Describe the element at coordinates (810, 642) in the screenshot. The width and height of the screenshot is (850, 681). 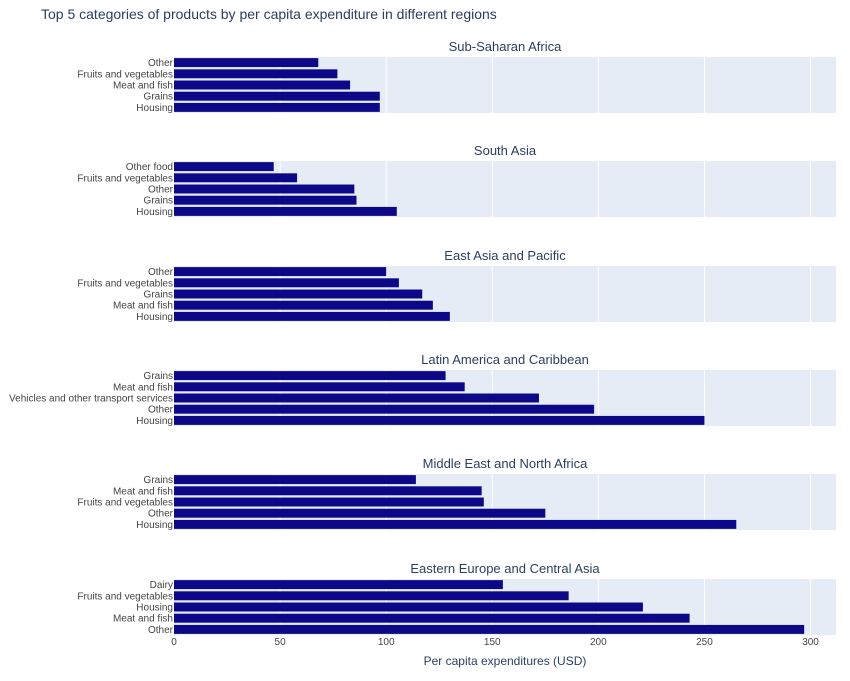
I see `x-tick-label: 300` at that location.